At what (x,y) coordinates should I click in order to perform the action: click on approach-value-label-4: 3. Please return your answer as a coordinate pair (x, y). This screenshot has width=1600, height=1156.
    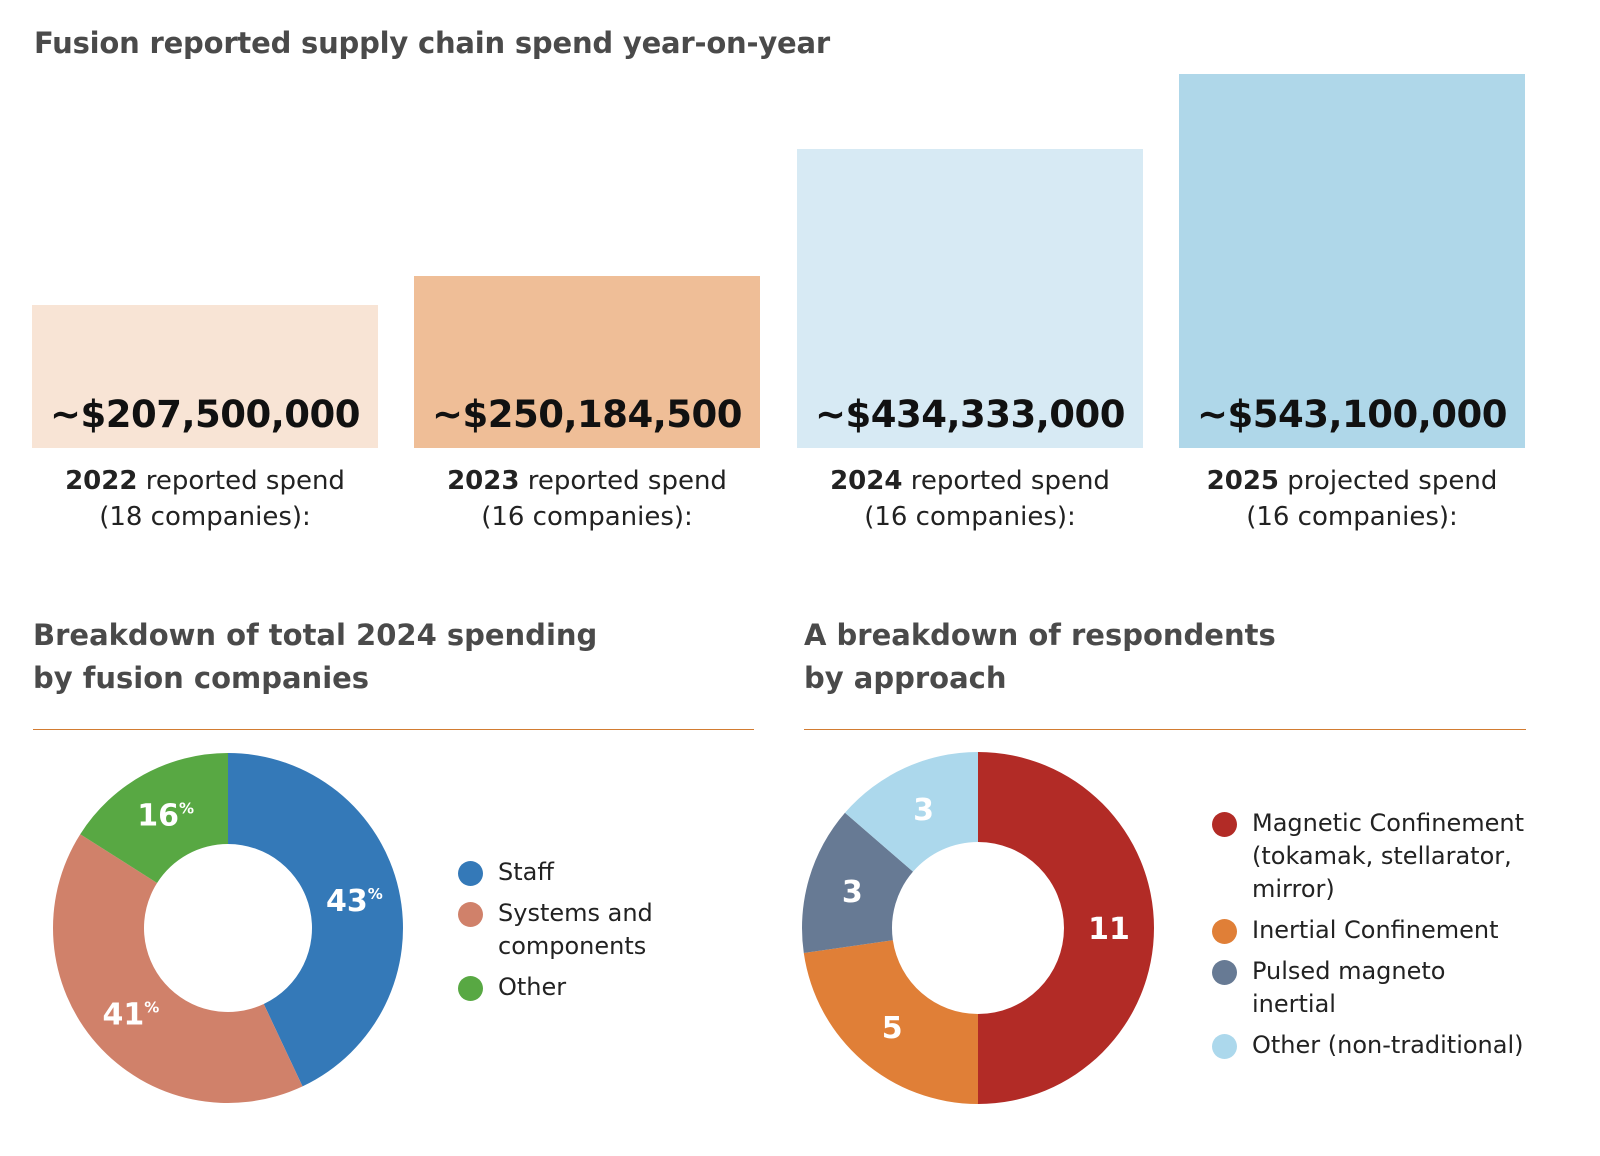
    Looking at the image, I should click on (923, 810).